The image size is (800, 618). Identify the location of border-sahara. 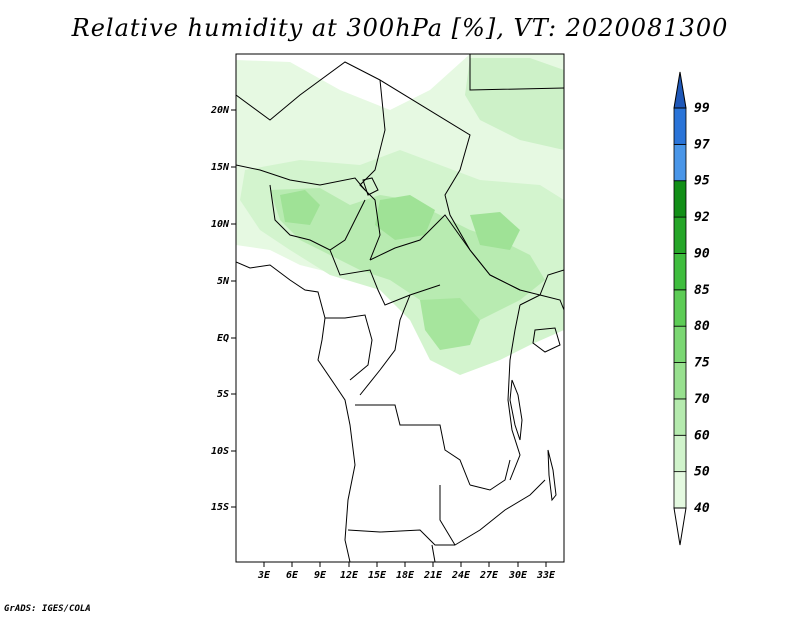
(311, 161).